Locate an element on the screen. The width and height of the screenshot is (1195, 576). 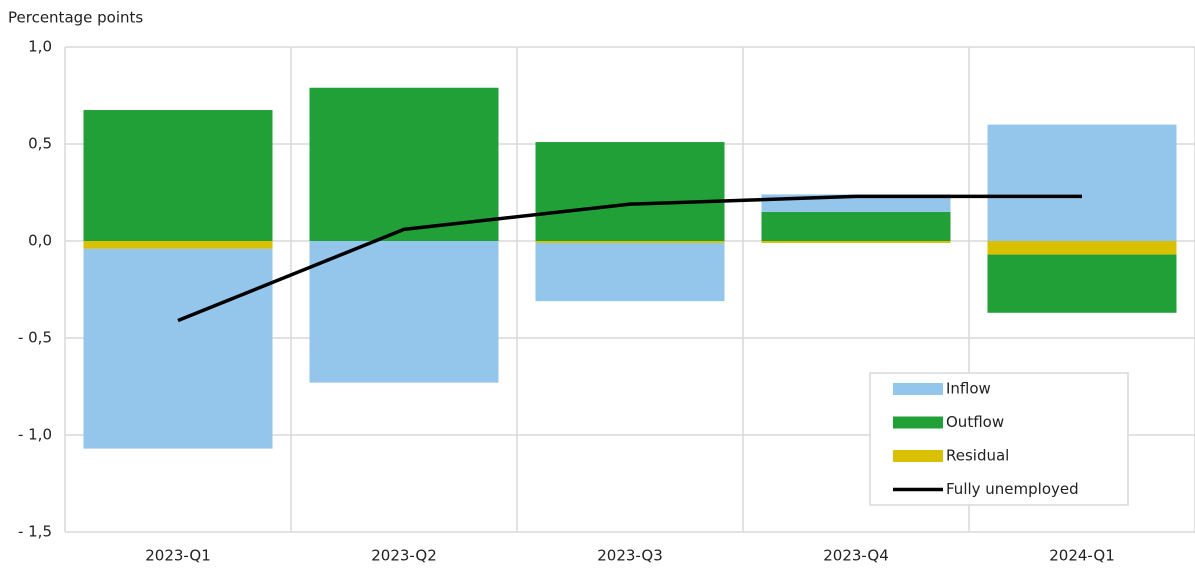
x-tick-label: 2023-Q4 is located at coordinates (856, 556).